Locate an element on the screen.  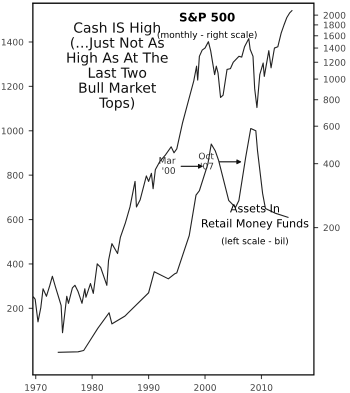
y-tick-label: 200 is located at coordinates (15, 308).